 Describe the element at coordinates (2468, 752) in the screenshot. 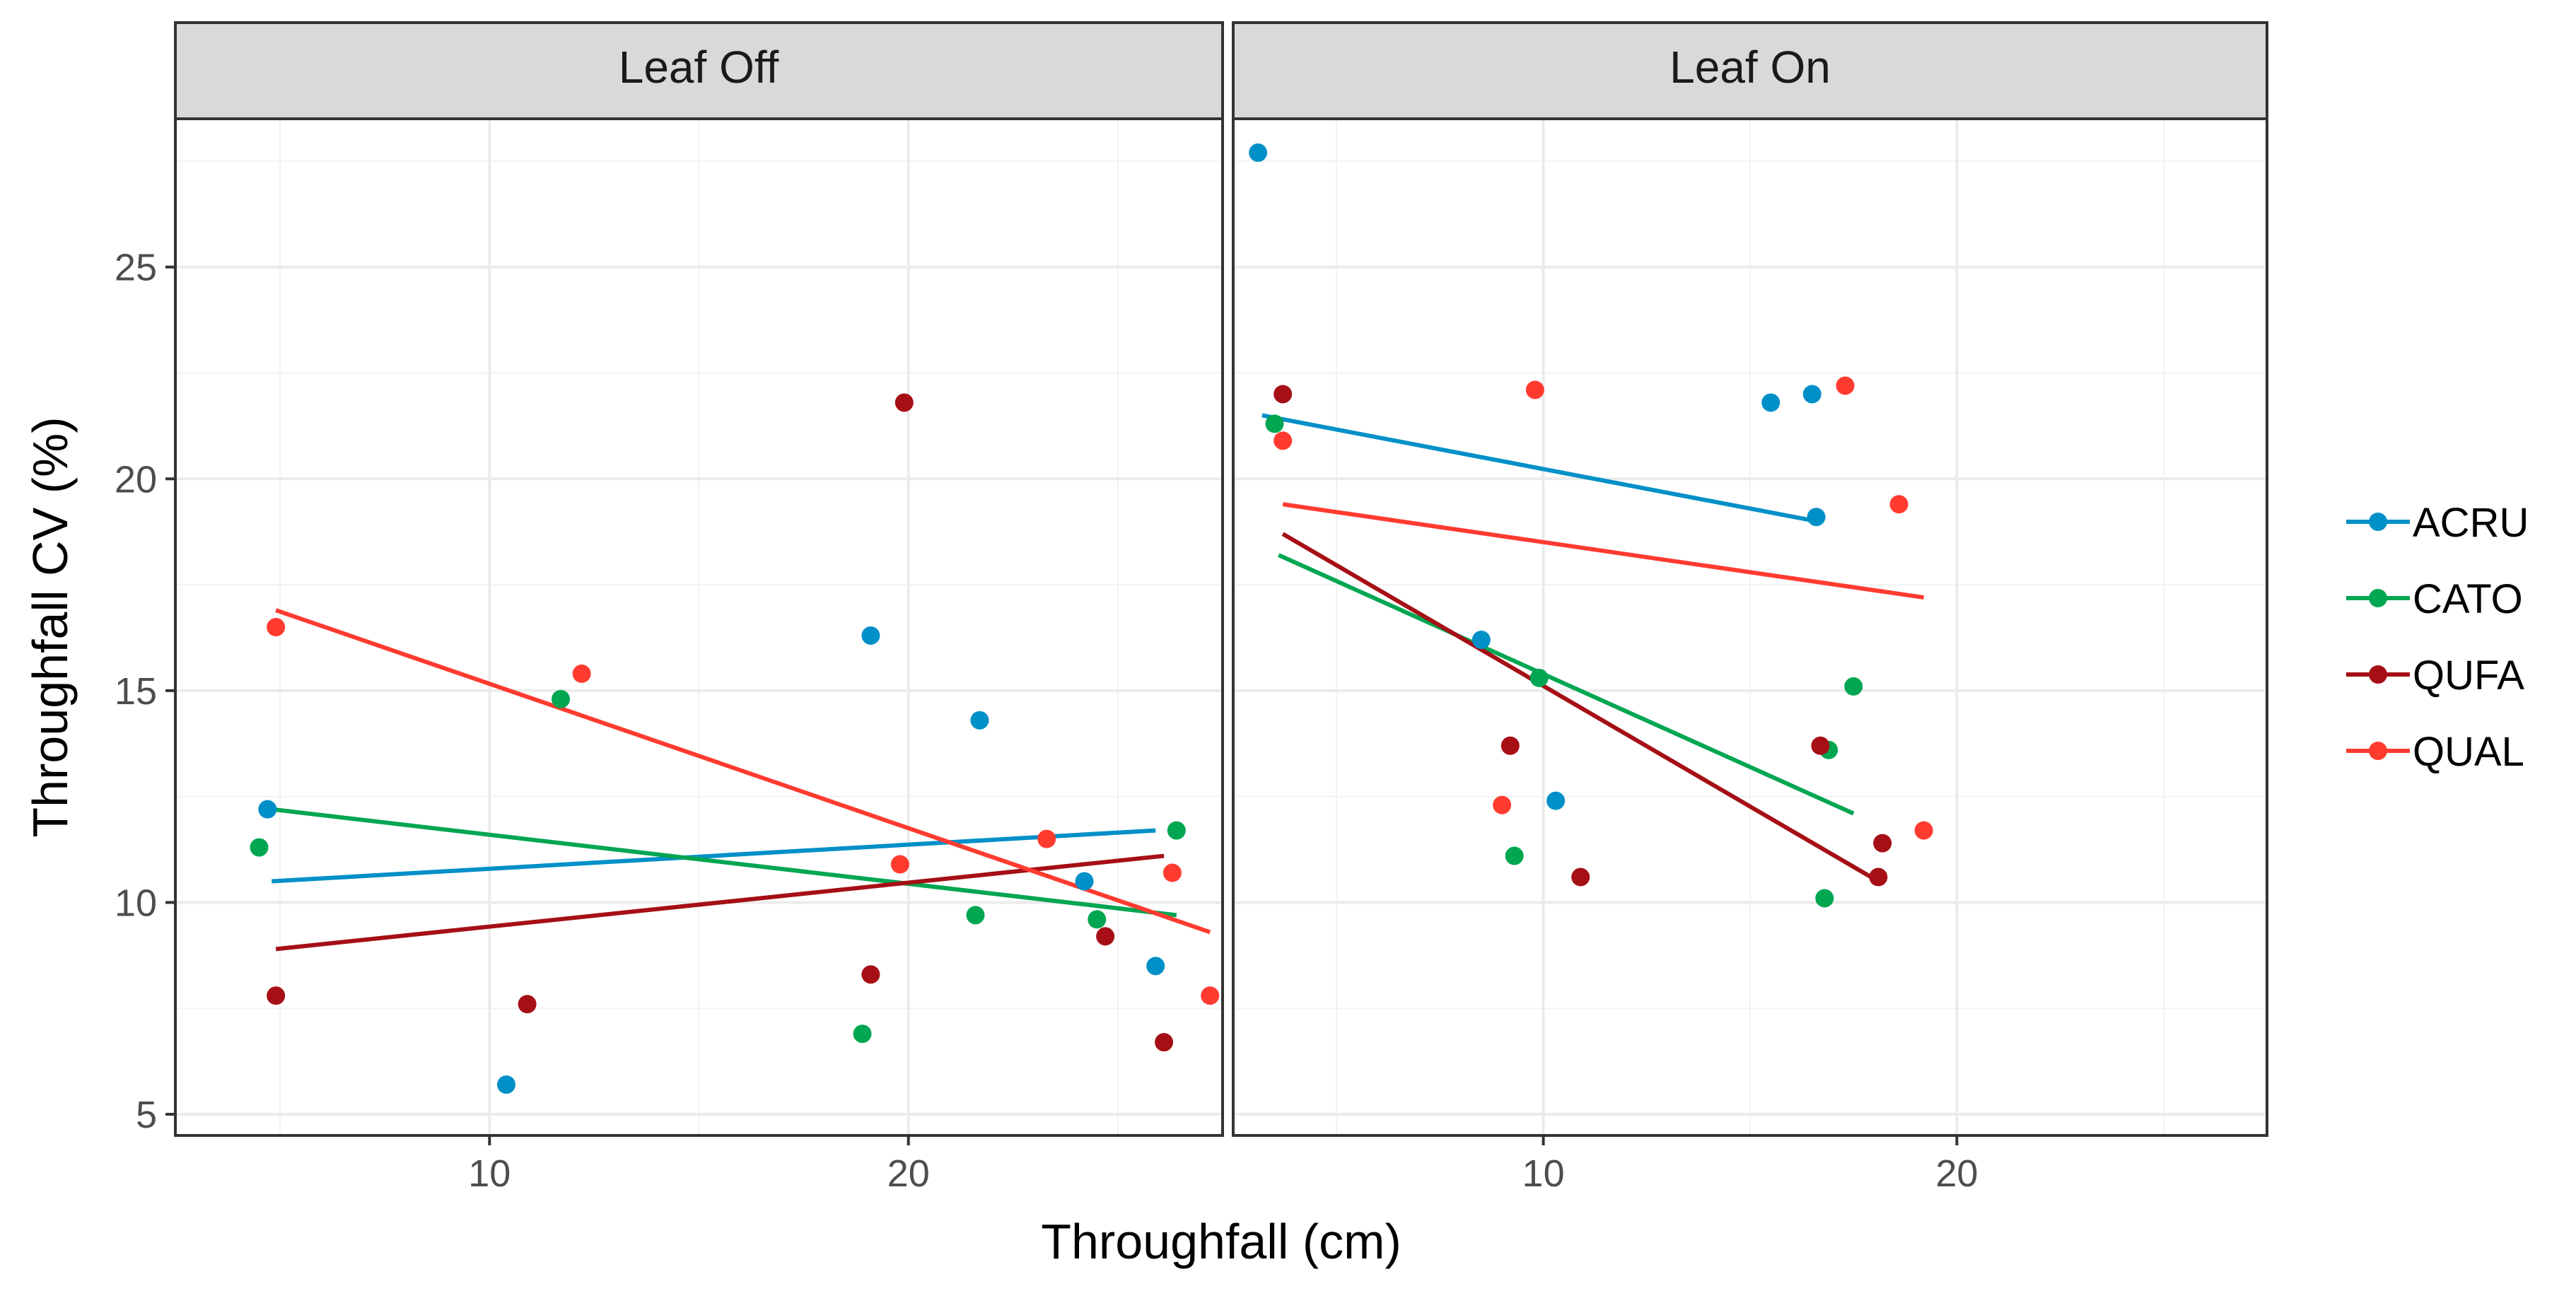

I see `legend-label-qual: QUAL` at that location.